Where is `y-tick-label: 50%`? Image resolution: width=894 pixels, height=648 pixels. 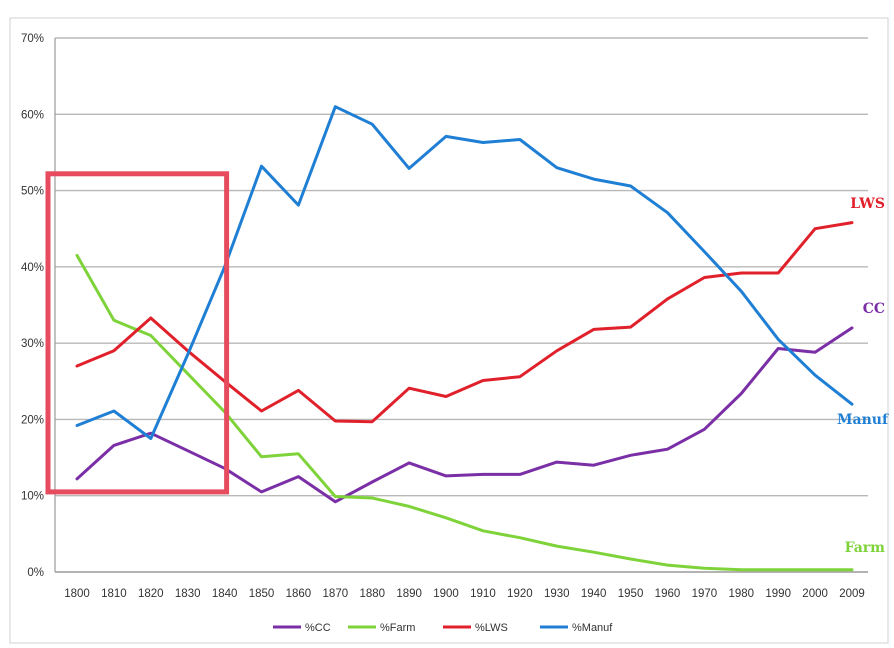 y-tick-label: 50% is located at coordinates (32, 192).